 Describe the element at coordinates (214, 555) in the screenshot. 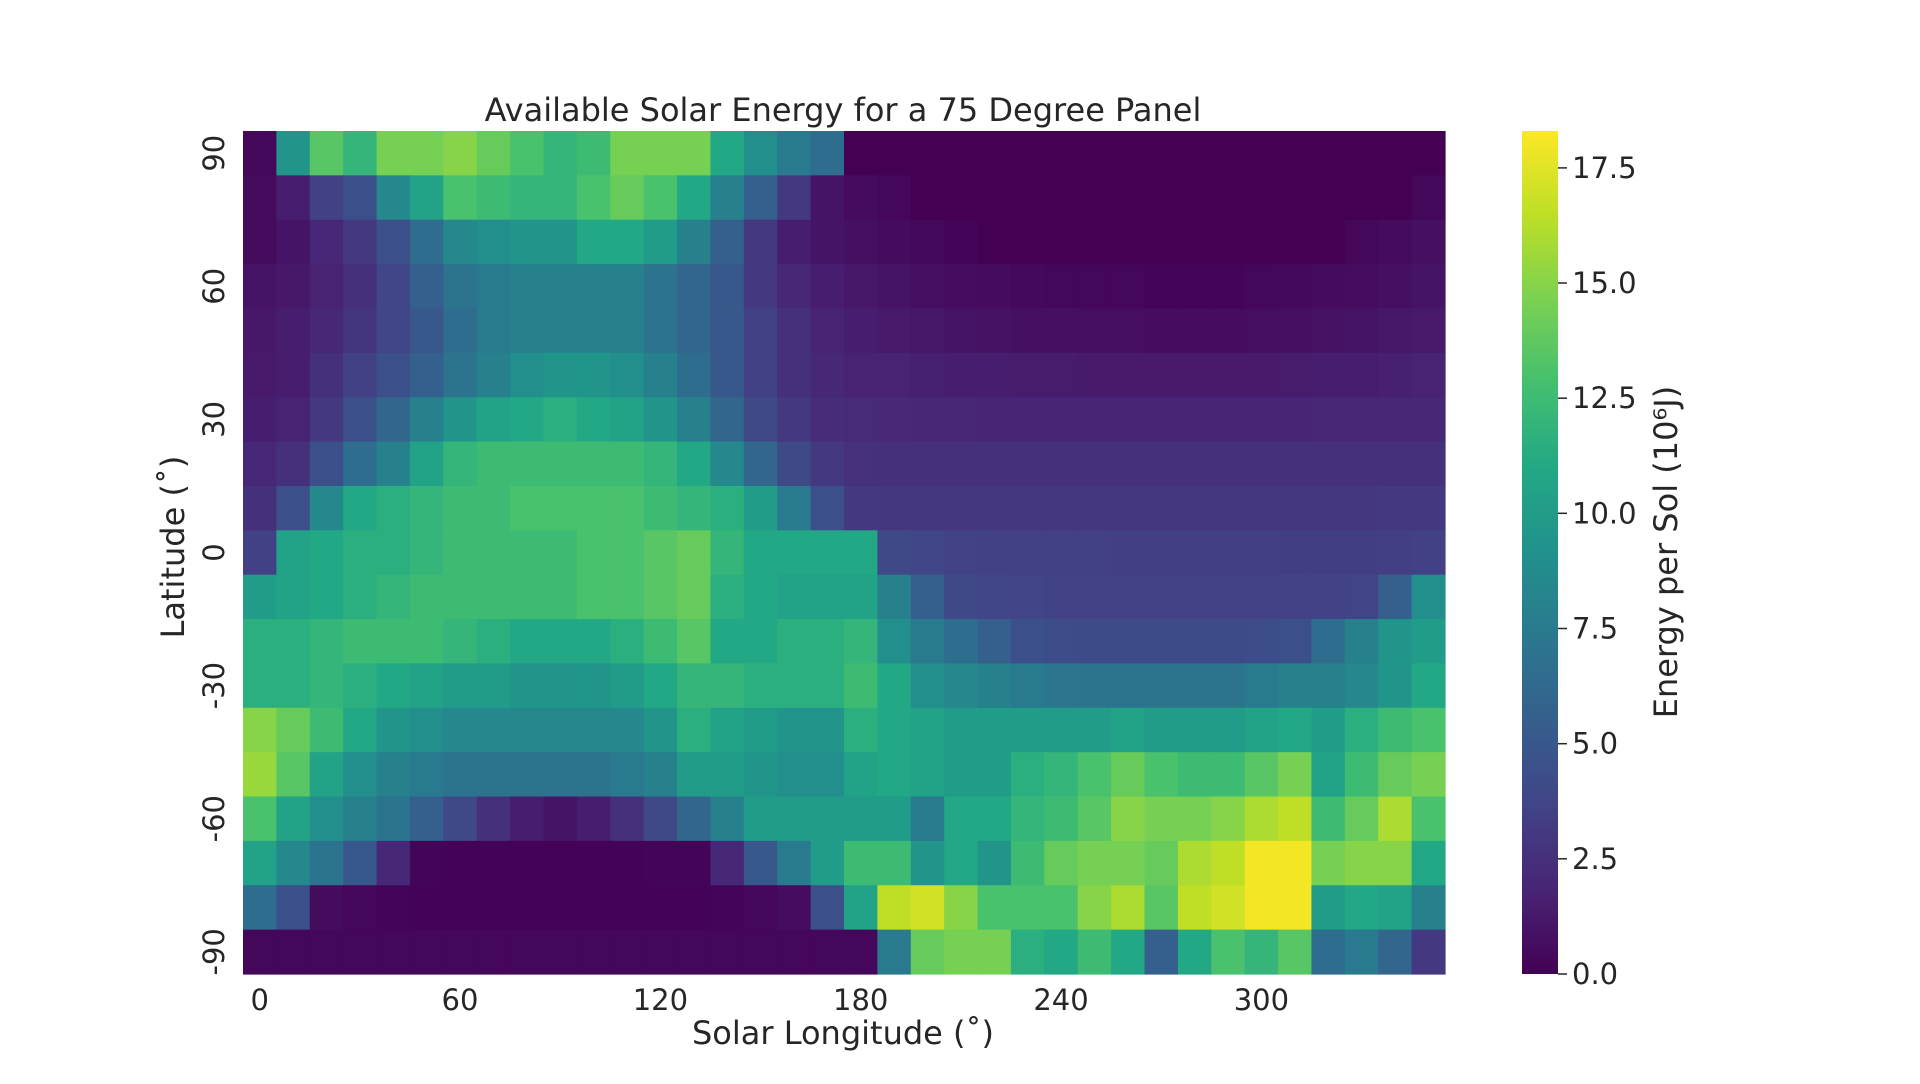

I see `y-axis-ticks: 90 60 30 0 -30 -60 -90` at that location.